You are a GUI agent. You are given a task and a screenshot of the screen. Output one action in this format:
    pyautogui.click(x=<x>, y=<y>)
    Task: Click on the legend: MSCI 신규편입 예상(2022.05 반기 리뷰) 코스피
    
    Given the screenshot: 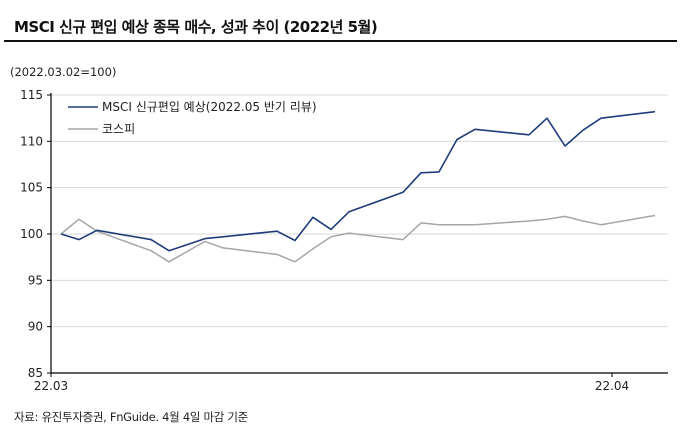 What is the action you would take?
    pyautogui.click(x=192, y=118)
    